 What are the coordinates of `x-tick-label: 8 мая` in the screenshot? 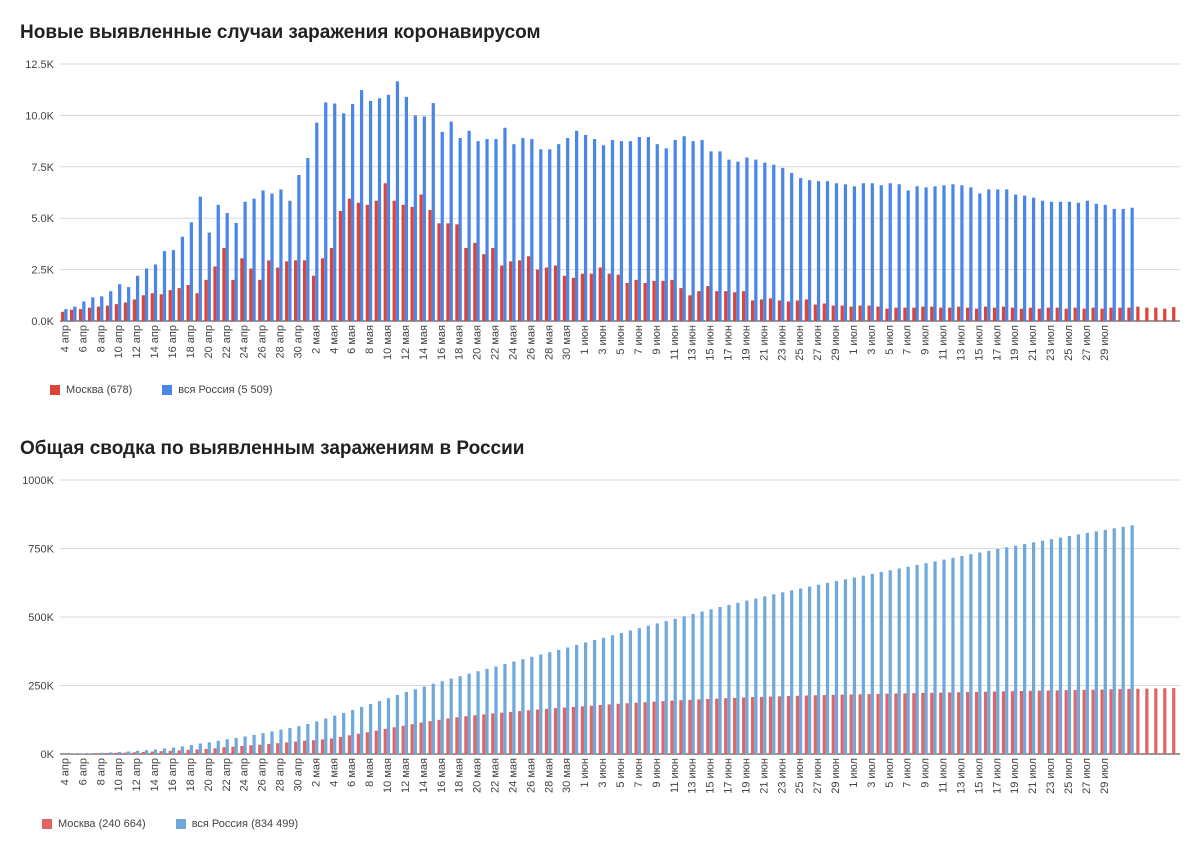 It's located at (370, 339).